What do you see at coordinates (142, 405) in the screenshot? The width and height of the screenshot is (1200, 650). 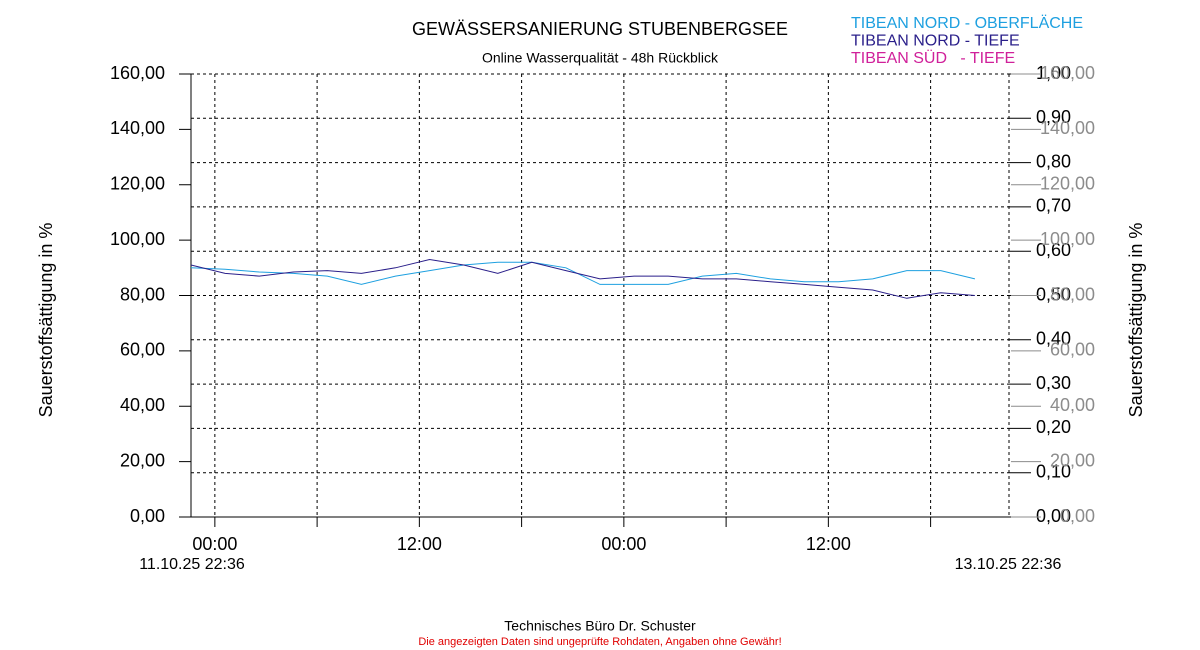 I see `y-tick-label: 40,00` at bounding box center [142, 405].